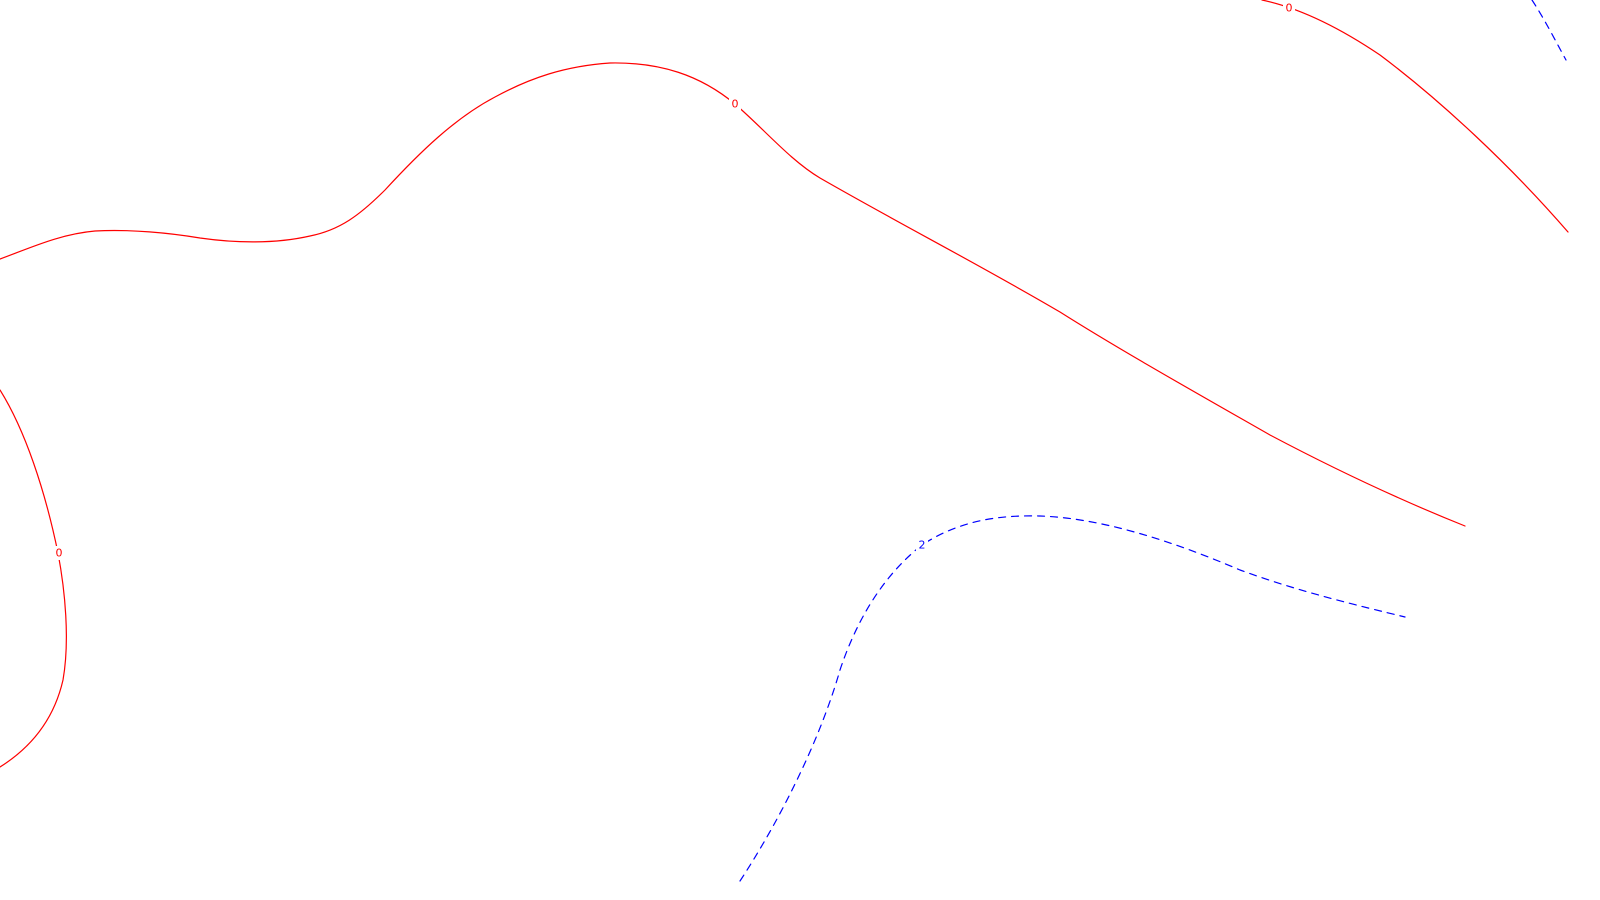  Describe the element at coordinates (922, 545) in the screenshot. I see `contour-label: 2` at that location.